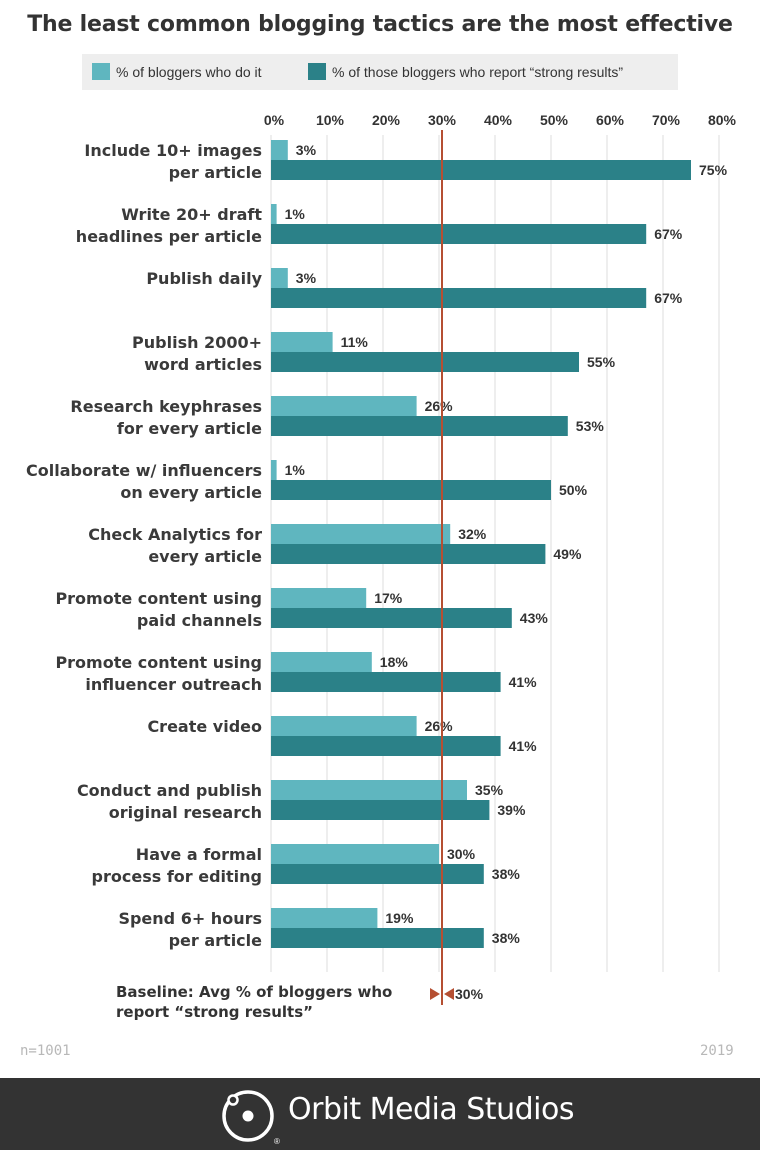  Describe the element at coordinates (166, 406) in the screenshot. I see `category-label: Research keyphrases` at that location.